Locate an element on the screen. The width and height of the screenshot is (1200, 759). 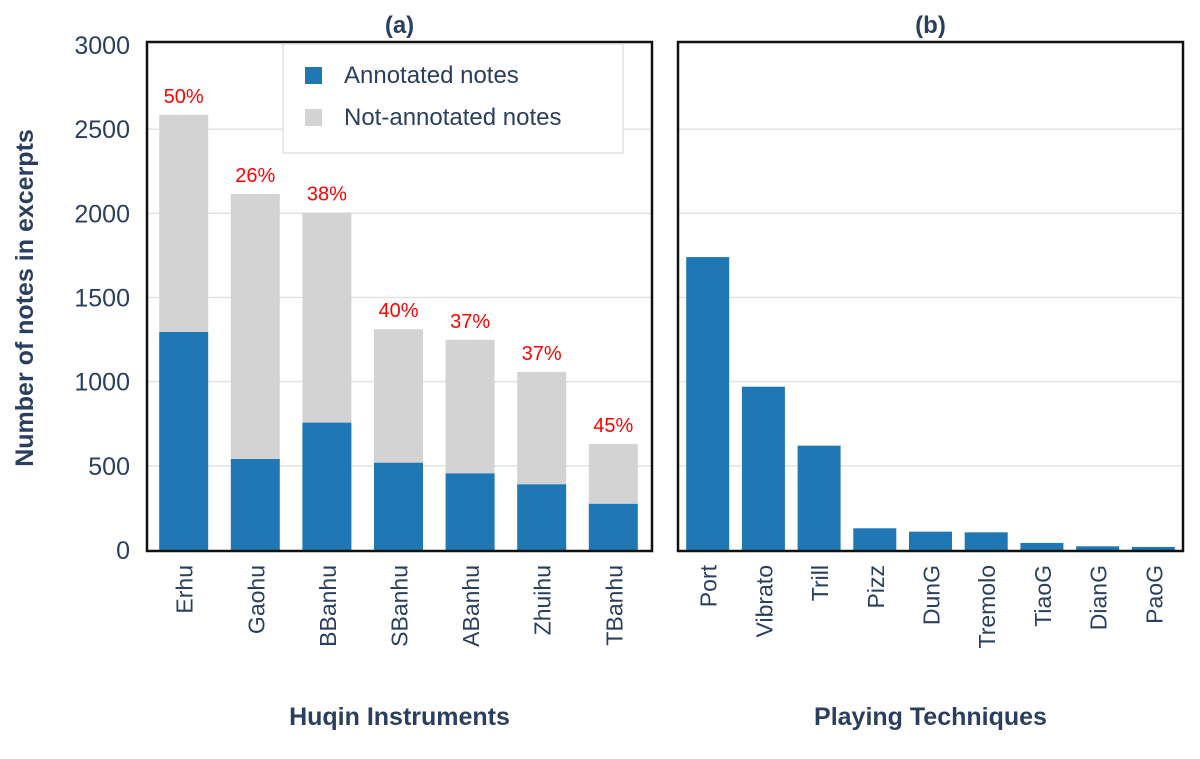
x-tick-label: Port is located at coordinates (709, 585).